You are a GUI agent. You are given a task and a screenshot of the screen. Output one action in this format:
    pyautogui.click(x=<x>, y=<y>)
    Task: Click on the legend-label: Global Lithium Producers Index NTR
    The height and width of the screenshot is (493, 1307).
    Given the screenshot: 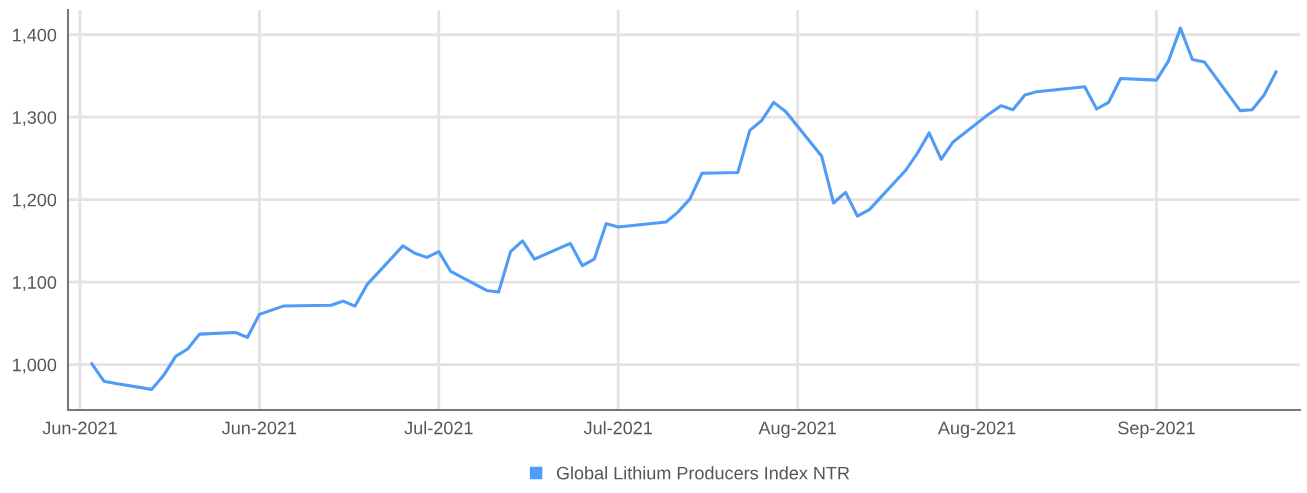 What is the action you would take?
    pyautogui.click(x=703, y=473)
    